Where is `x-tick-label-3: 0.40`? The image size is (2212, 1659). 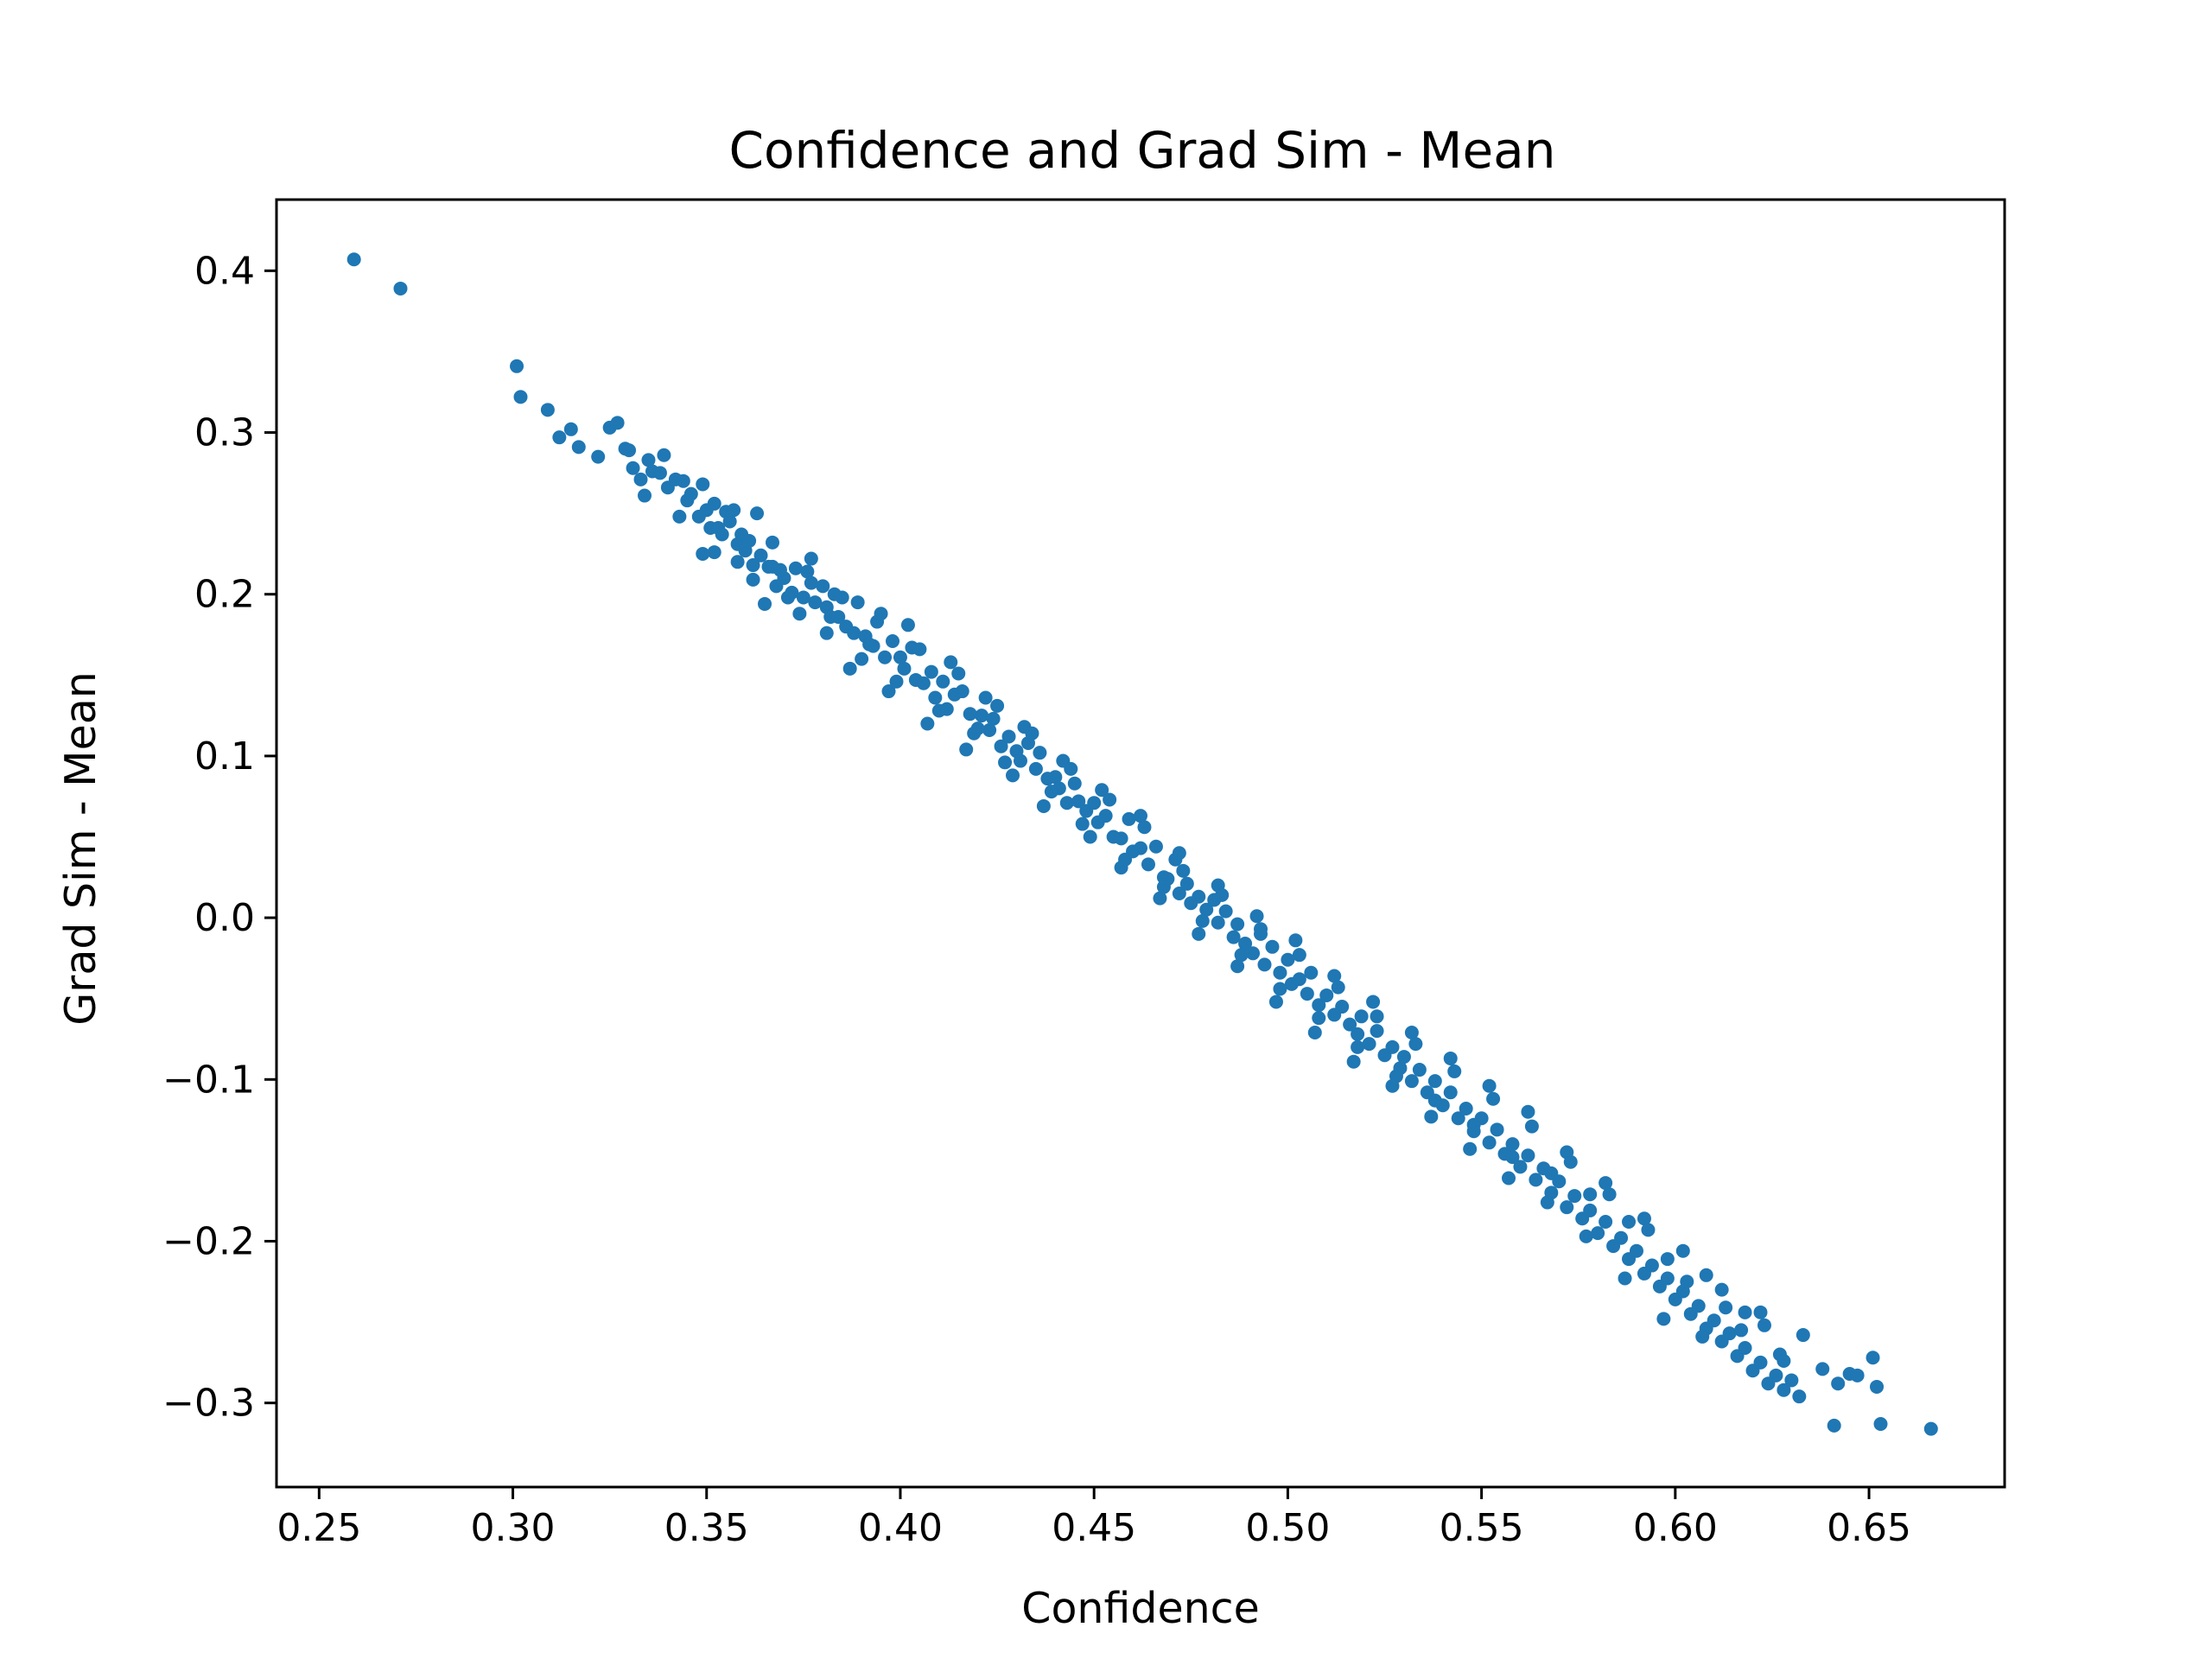 x-tick-label-3: 0.40 is located at coordinates (901, 1528).